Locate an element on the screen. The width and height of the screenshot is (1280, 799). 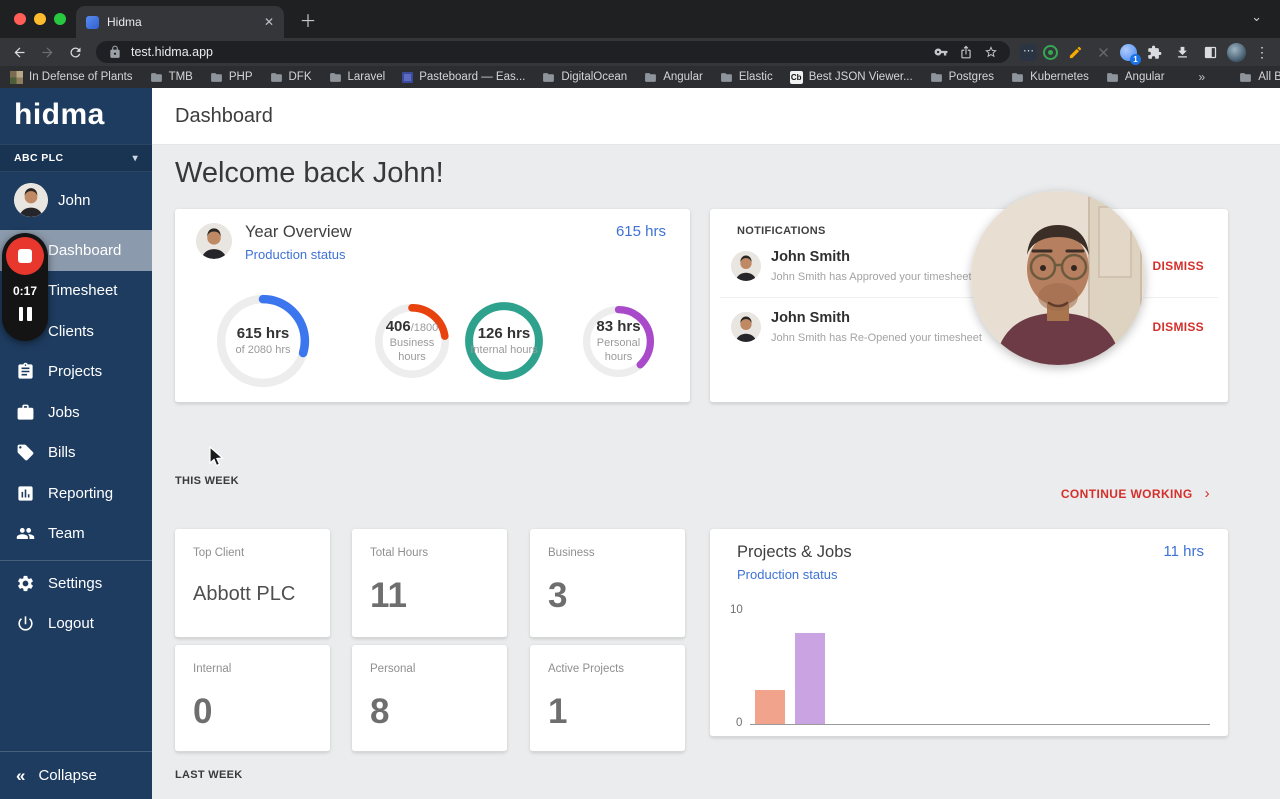
bookmark-star-icon is located at coordinates (991, 52).